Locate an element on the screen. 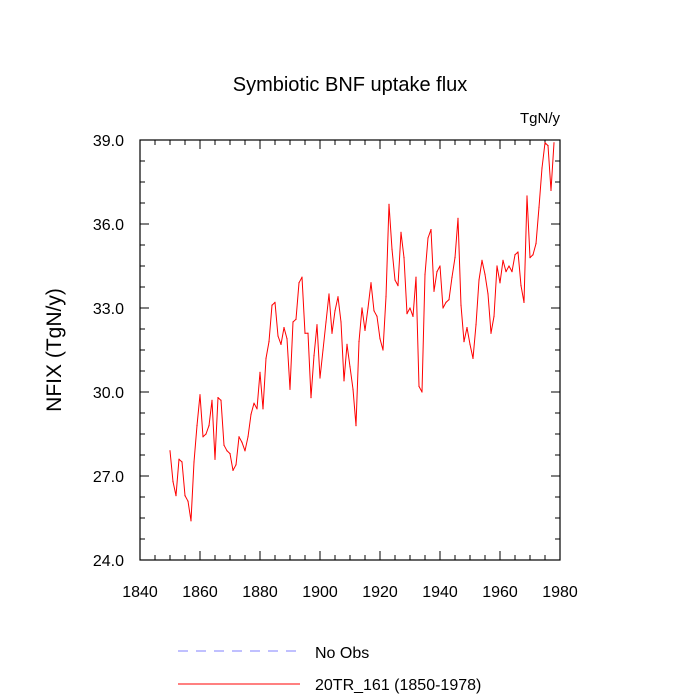 The width and height of the screenshot is (700, 700). units-label: TgN/y is located at coordinates (540, 118).